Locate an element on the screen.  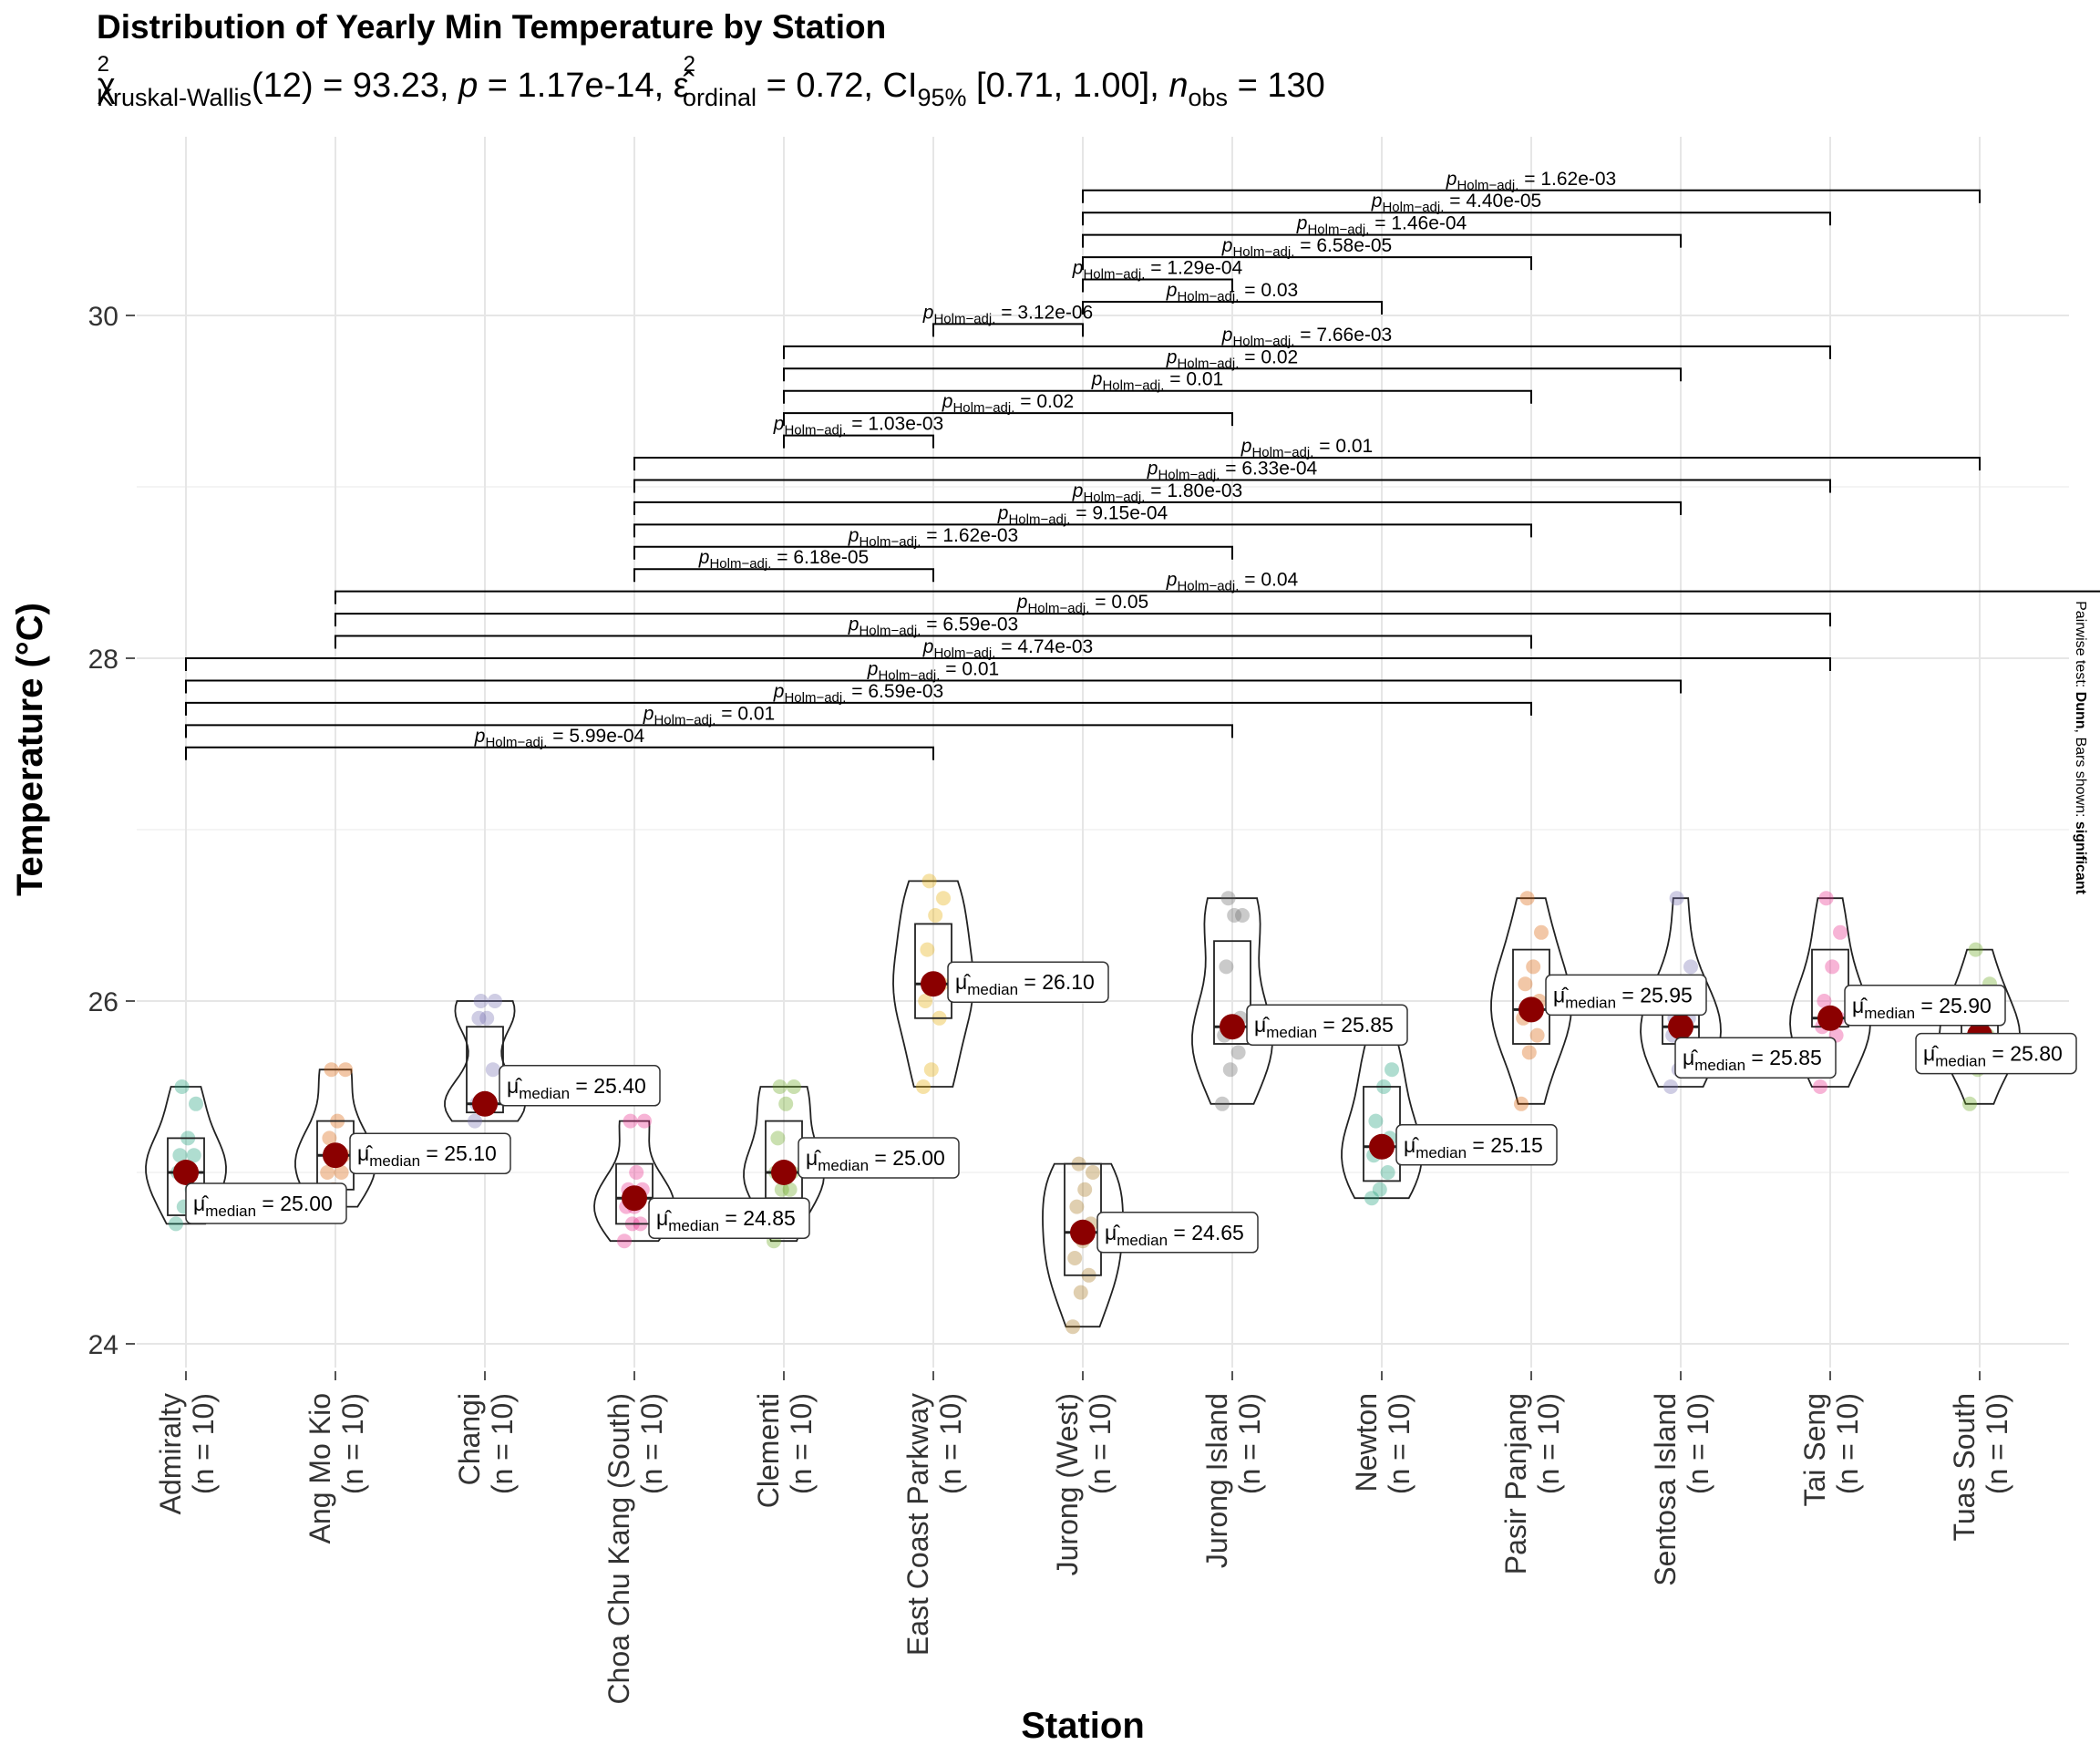
subtitle-ci-sub: 95% is located at coordinates (942, 97).